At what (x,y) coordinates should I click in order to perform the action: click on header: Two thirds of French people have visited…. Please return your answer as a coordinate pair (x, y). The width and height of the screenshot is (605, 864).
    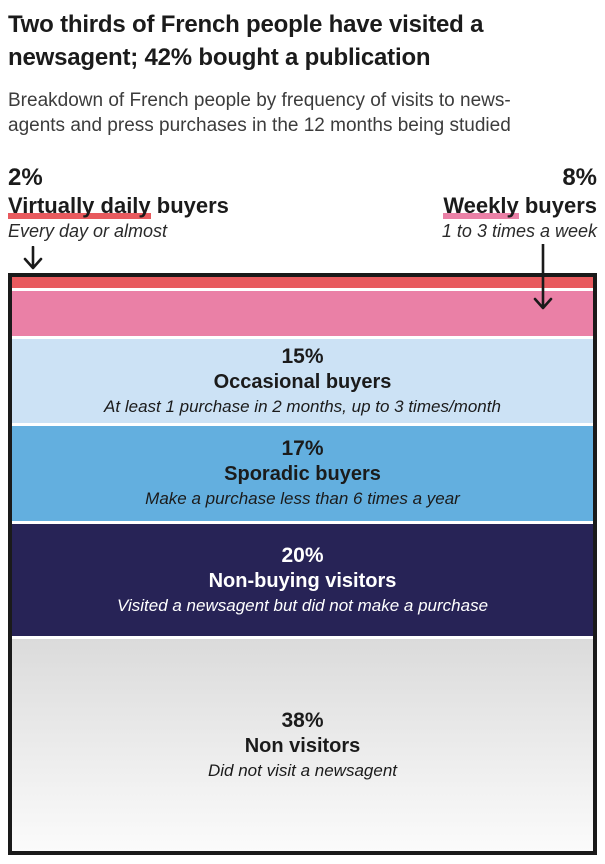
    Looking at the image, I should click on (302, 73).